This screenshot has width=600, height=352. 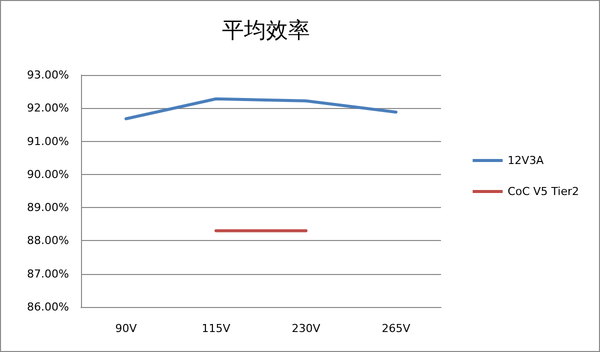 I want to click on x-tick-label: 90V, so click(x=126, y=328).